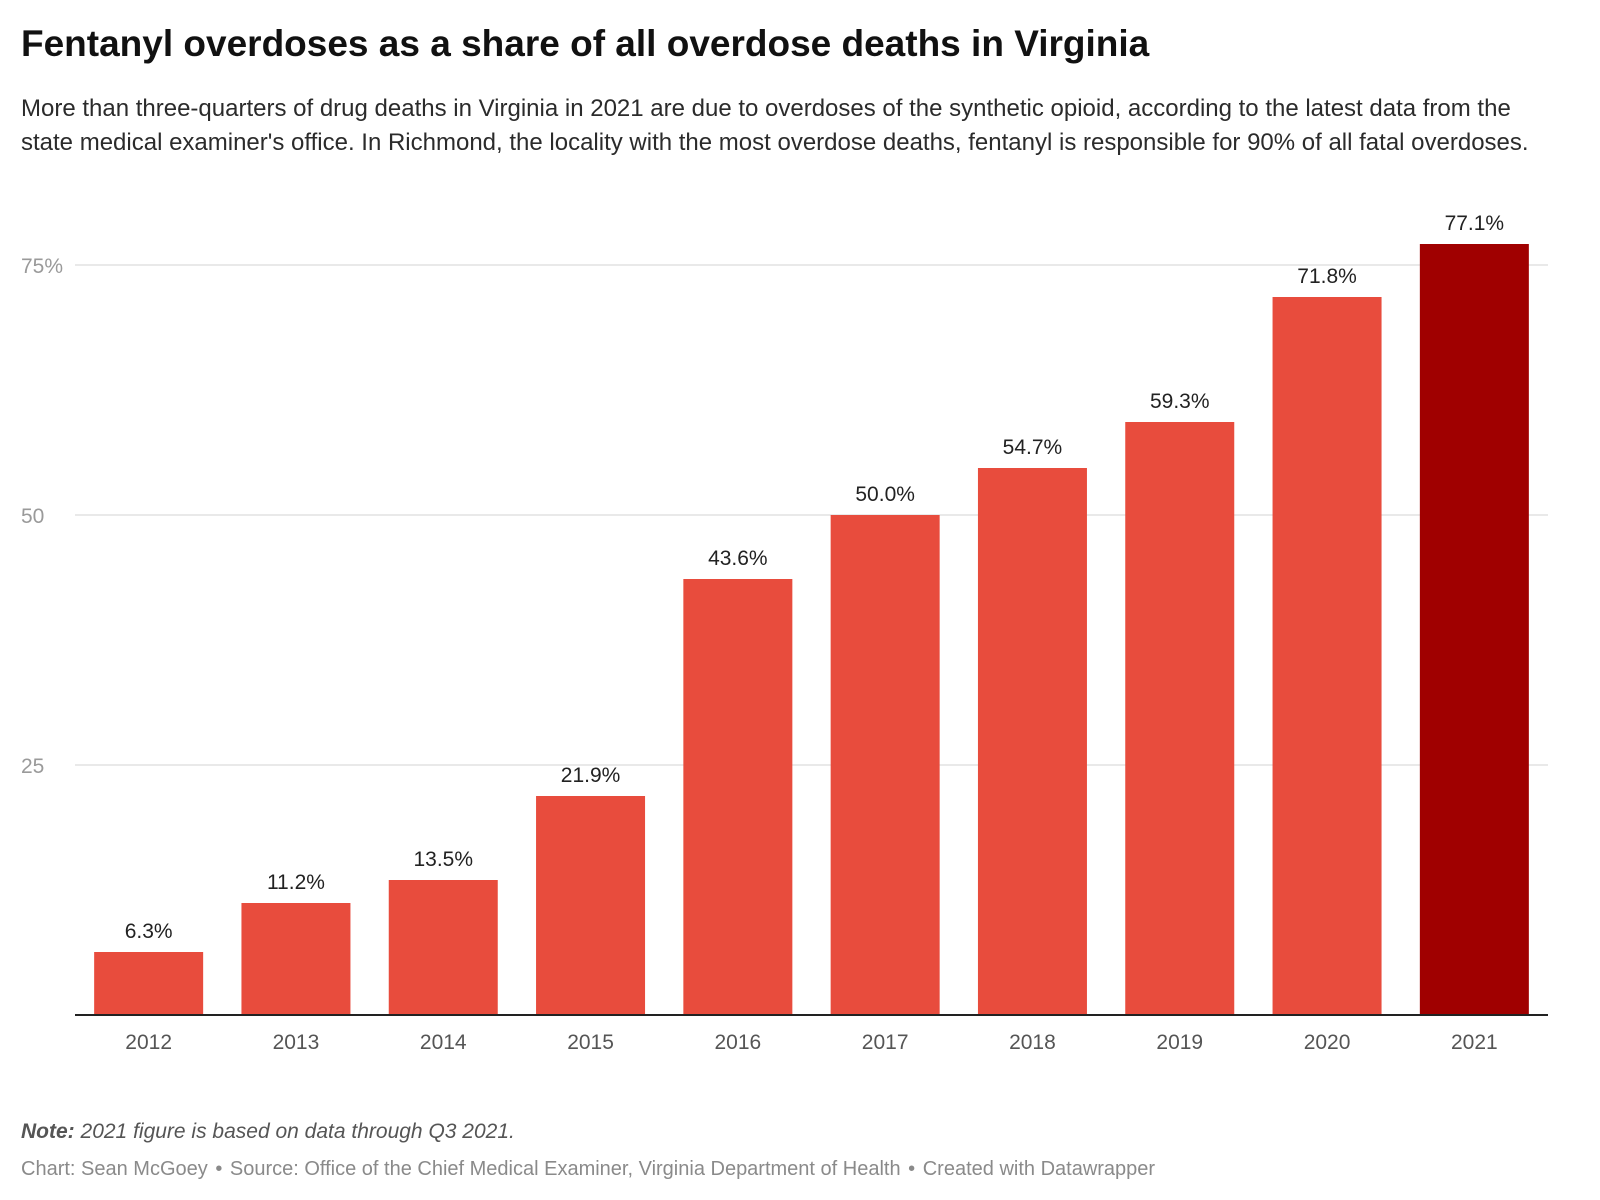  What do you see at coordinates (1475, 223) in the screenshot?
I see `value-label-2021: 77.1%` at bounding box center [1475, 223].